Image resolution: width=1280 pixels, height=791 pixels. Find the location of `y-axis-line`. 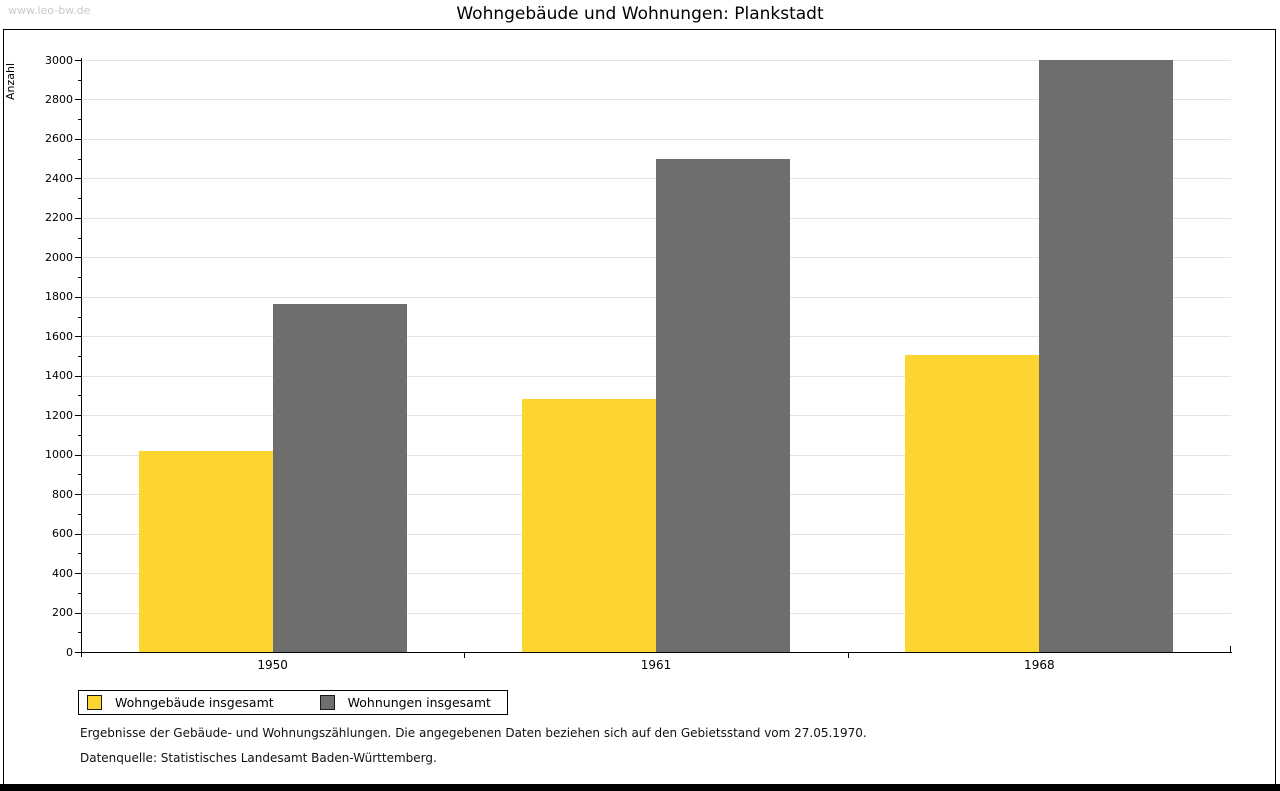

y-axis-line is located at coordinates (81, 357).